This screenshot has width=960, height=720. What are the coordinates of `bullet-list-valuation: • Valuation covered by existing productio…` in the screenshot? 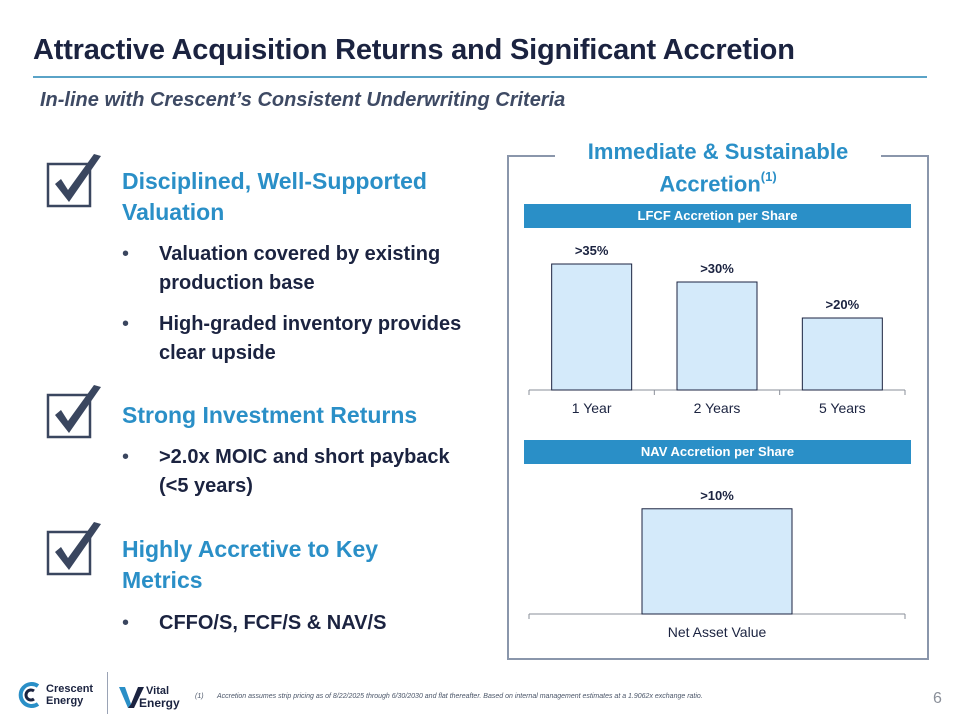 It's located at (292, 310).